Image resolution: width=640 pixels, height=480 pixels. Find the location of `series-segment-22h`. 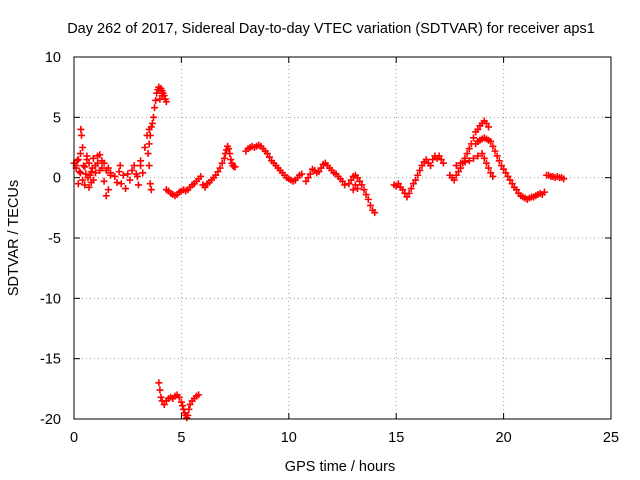

series-segment-22h is located at coordinates (555, 177).